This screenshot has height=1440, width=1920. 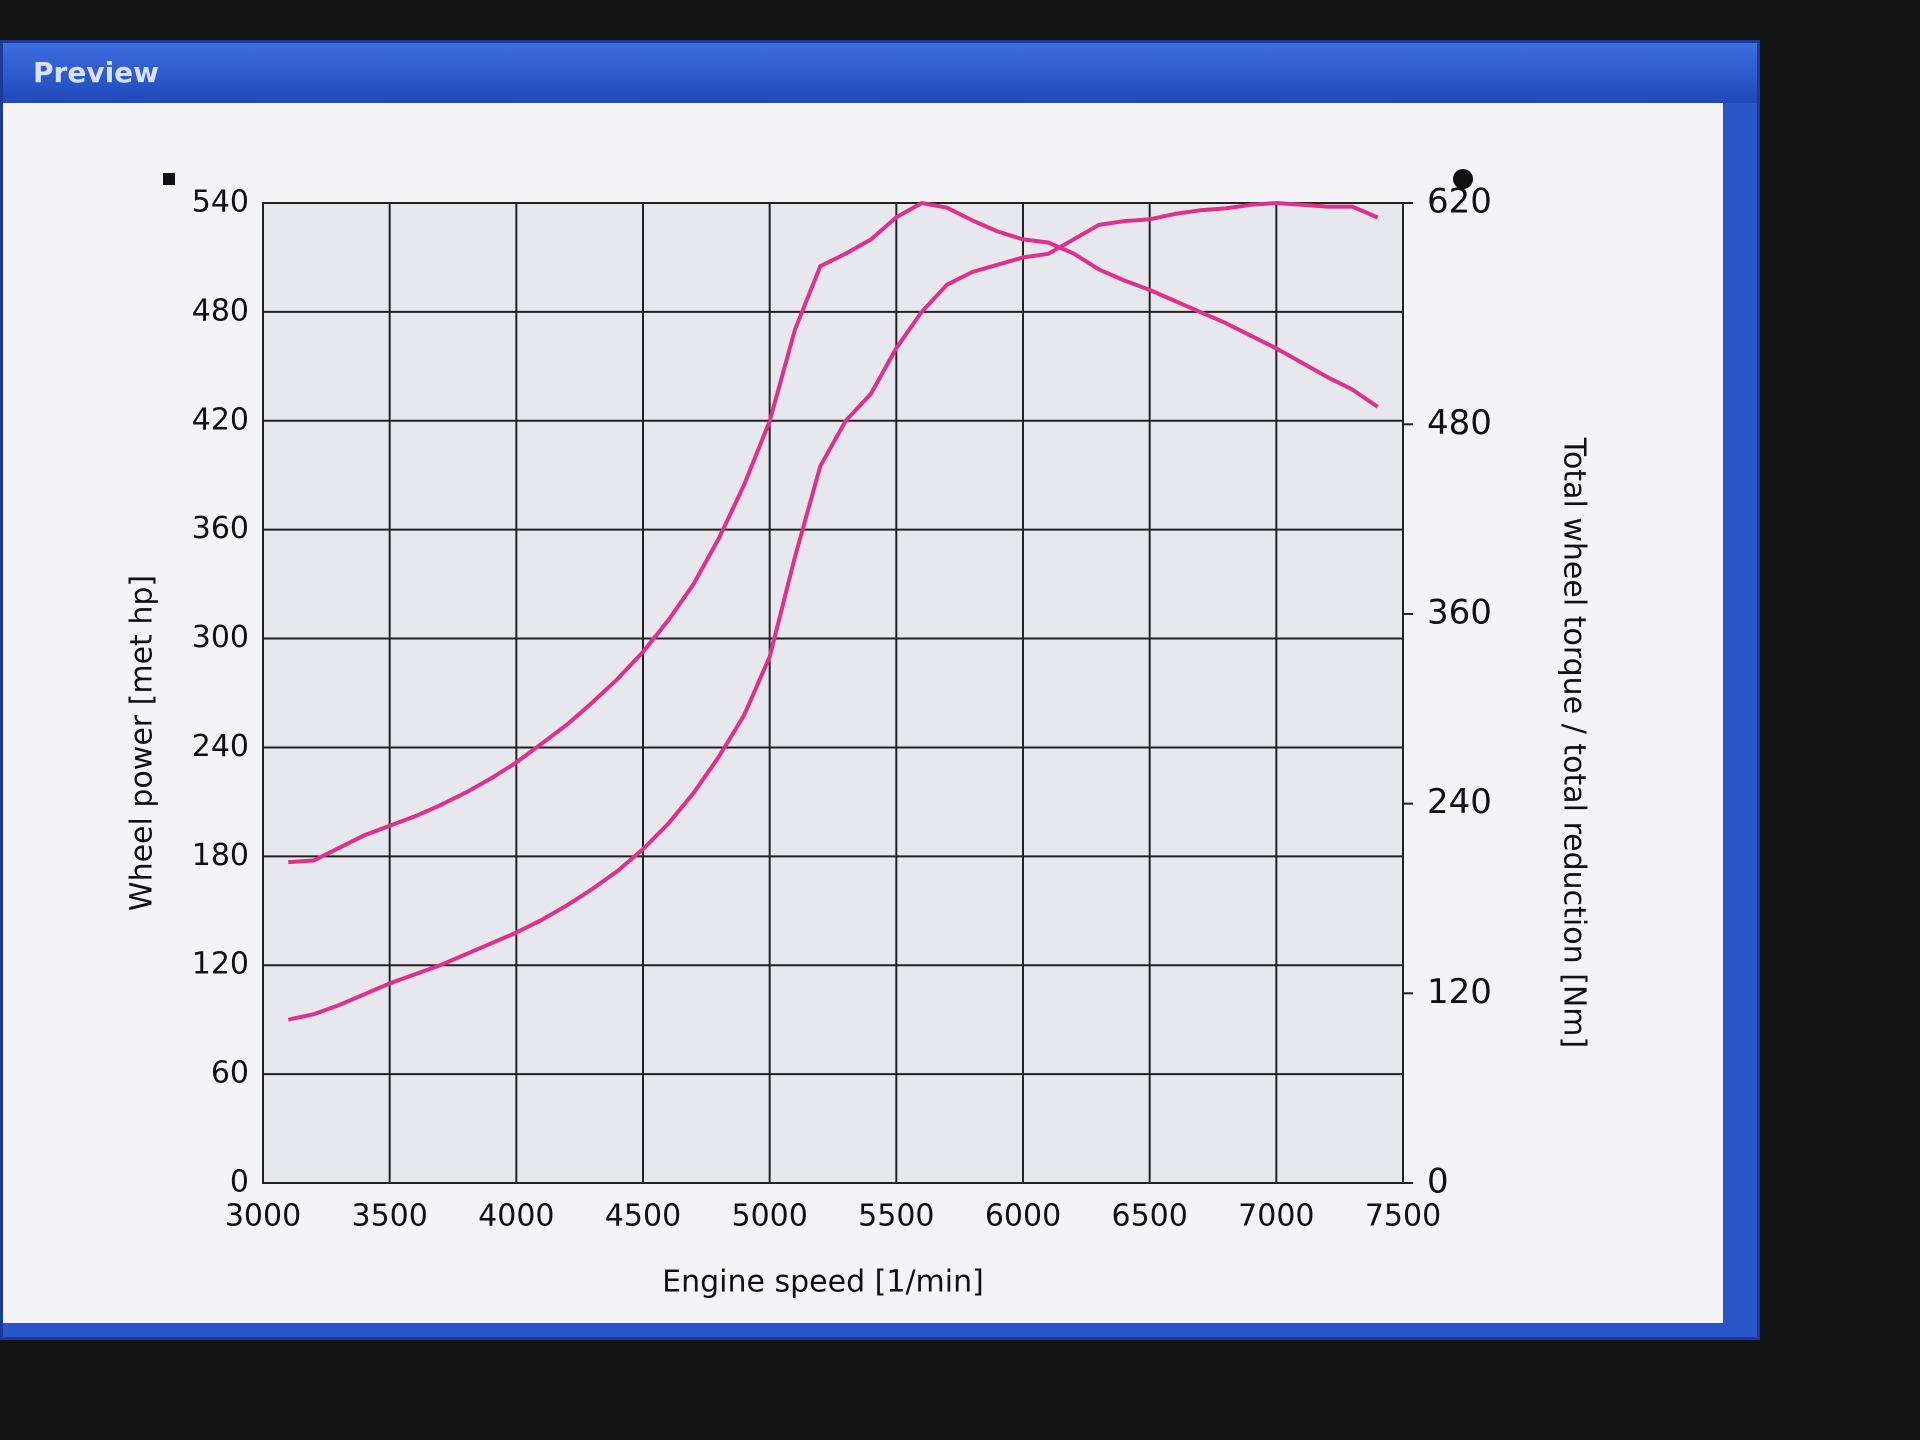 I want to click on y-tick-label: 0, so click(x=239, y=1182).